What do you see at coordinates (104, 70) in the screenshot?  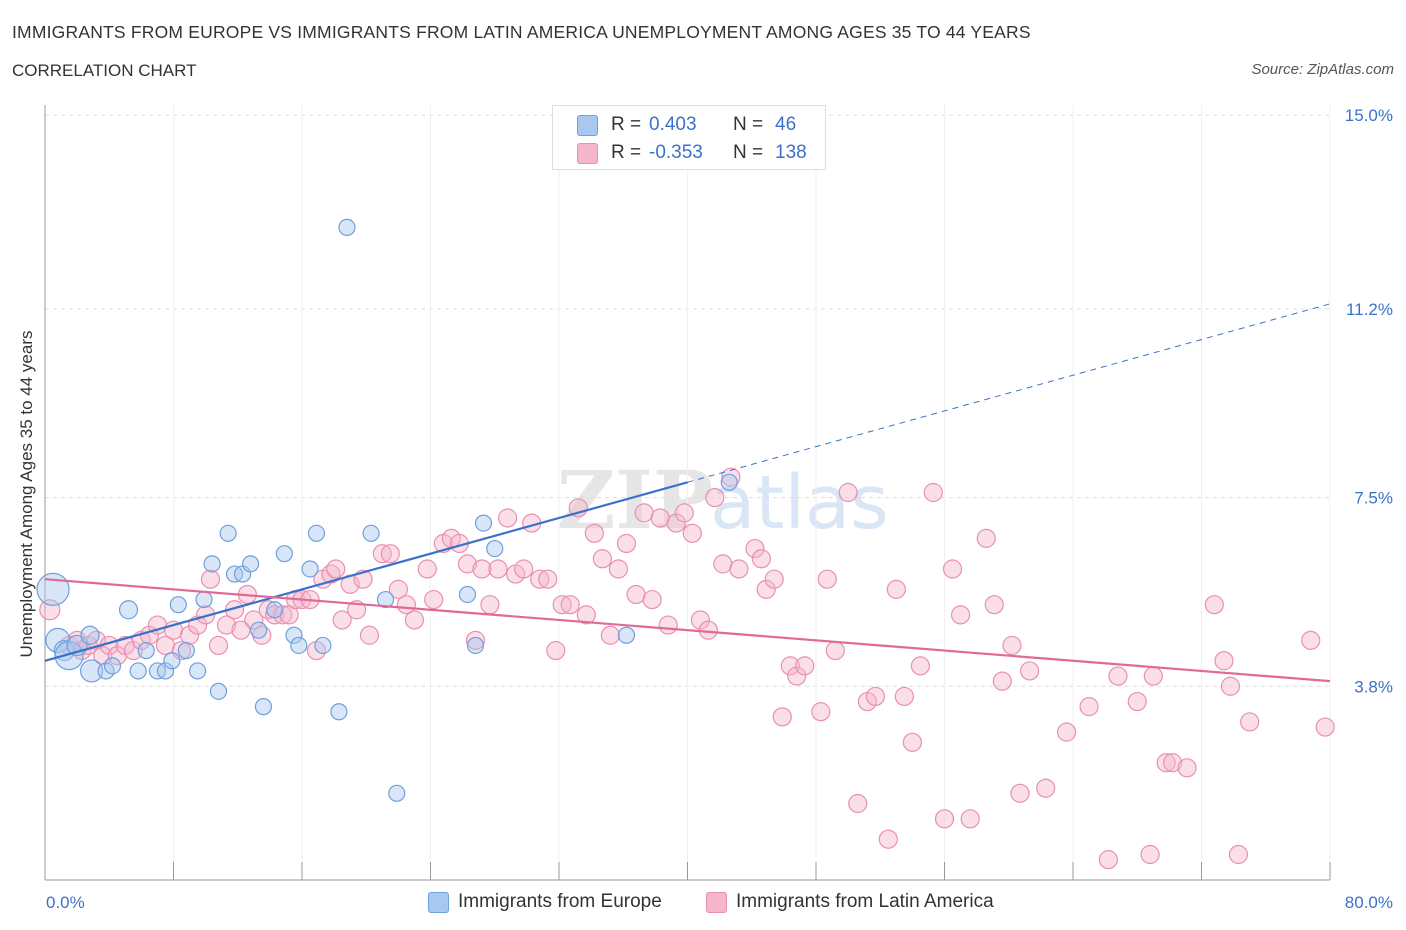 I see `chart-subtitle: CORRELATION CHART` at bounding box center [104, 70].